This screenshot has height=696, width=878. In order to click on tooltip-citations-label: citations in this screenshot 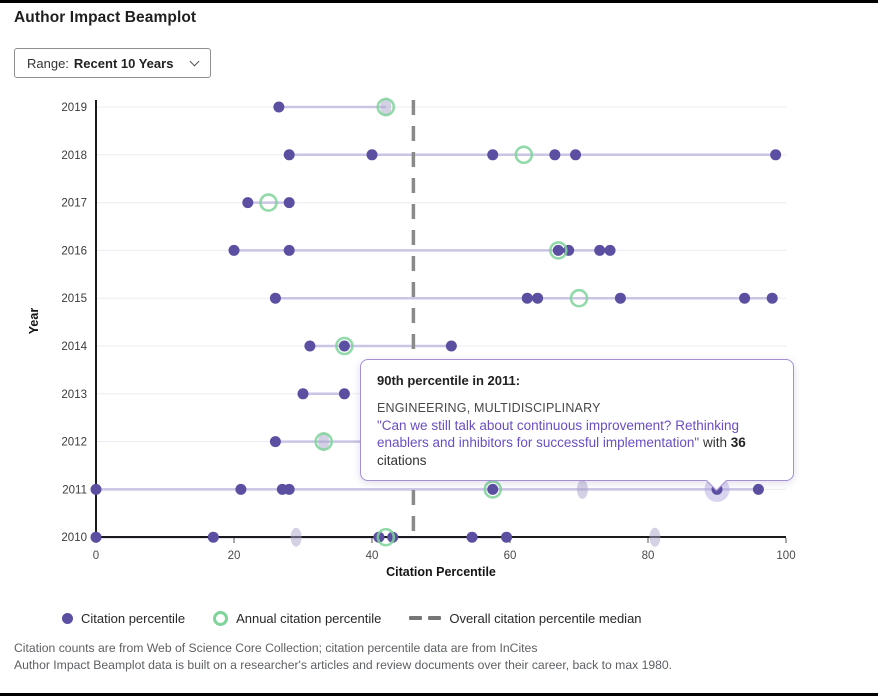, I will do `click(402, 460)`.